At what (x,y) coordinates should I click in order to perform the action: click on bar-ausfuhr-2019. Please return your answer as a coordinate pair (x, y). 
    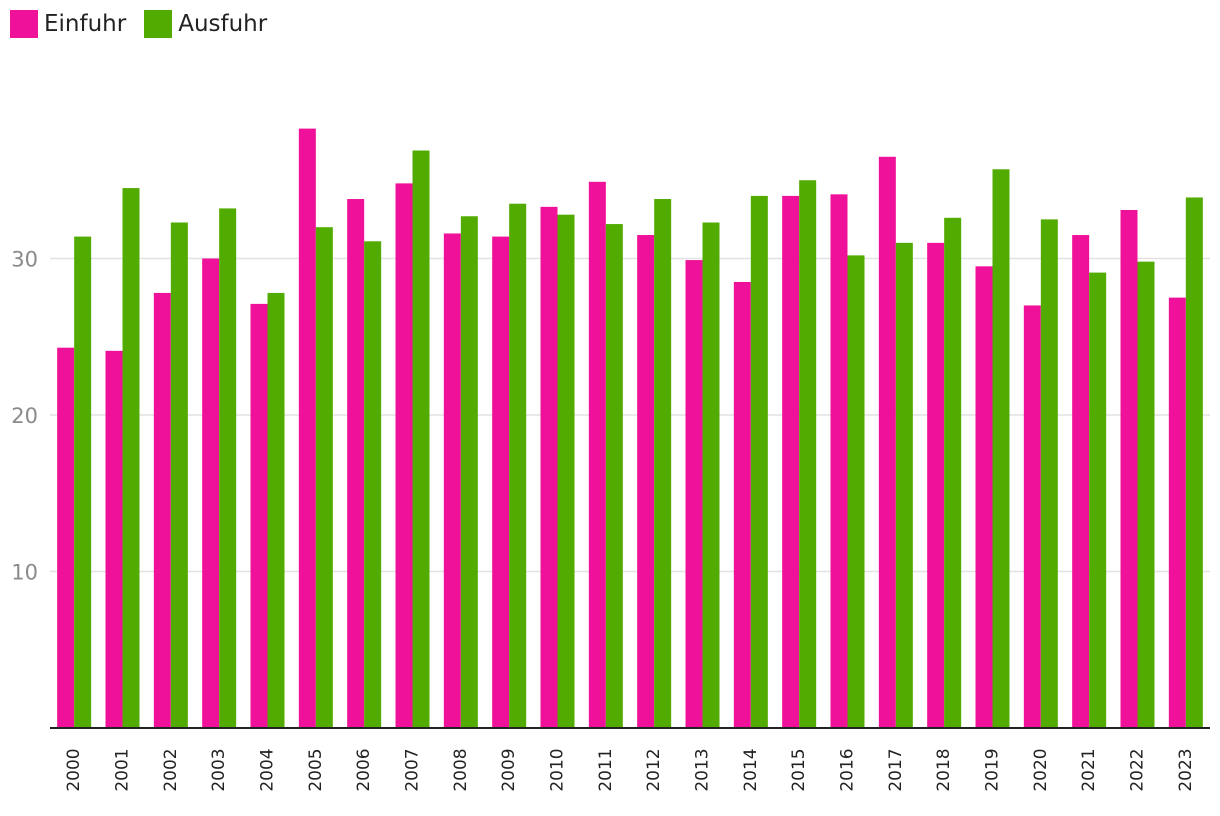
    Looking at the image, I should click on (1001, 449).